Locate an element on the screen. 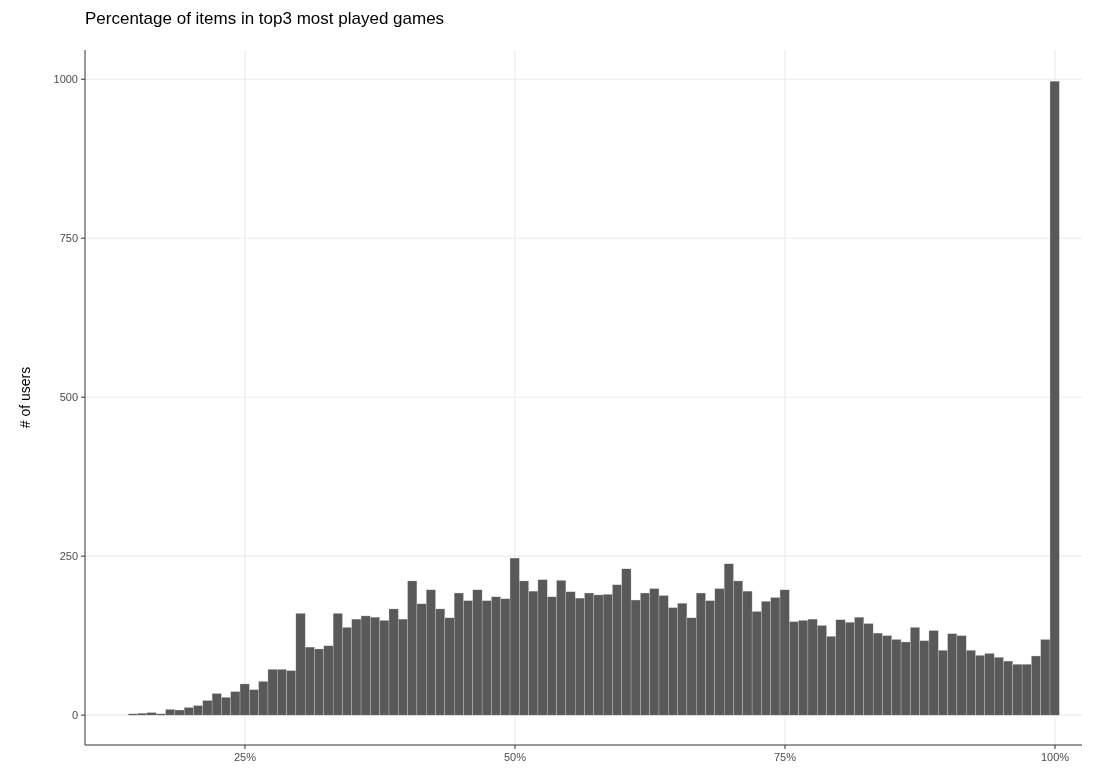 The height and width of the screenshot is (773, 1098). y-tick-label: 500 is located at coordinates (68, 397).